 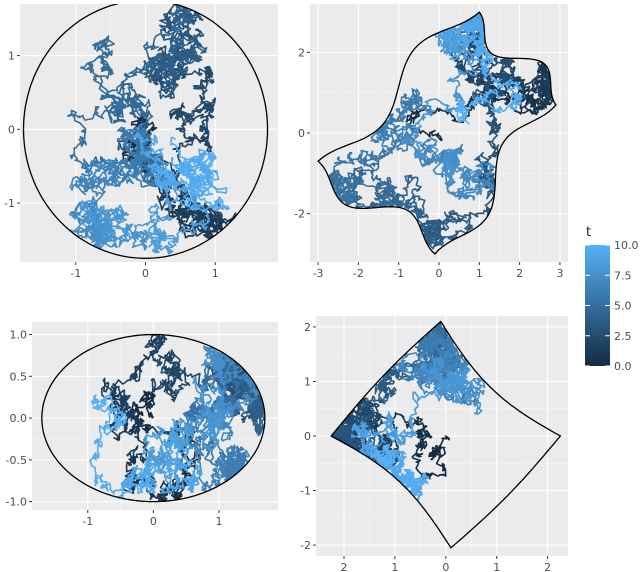 I want to click on legend-tick-label: 7.5, so click(x=623, y=275).